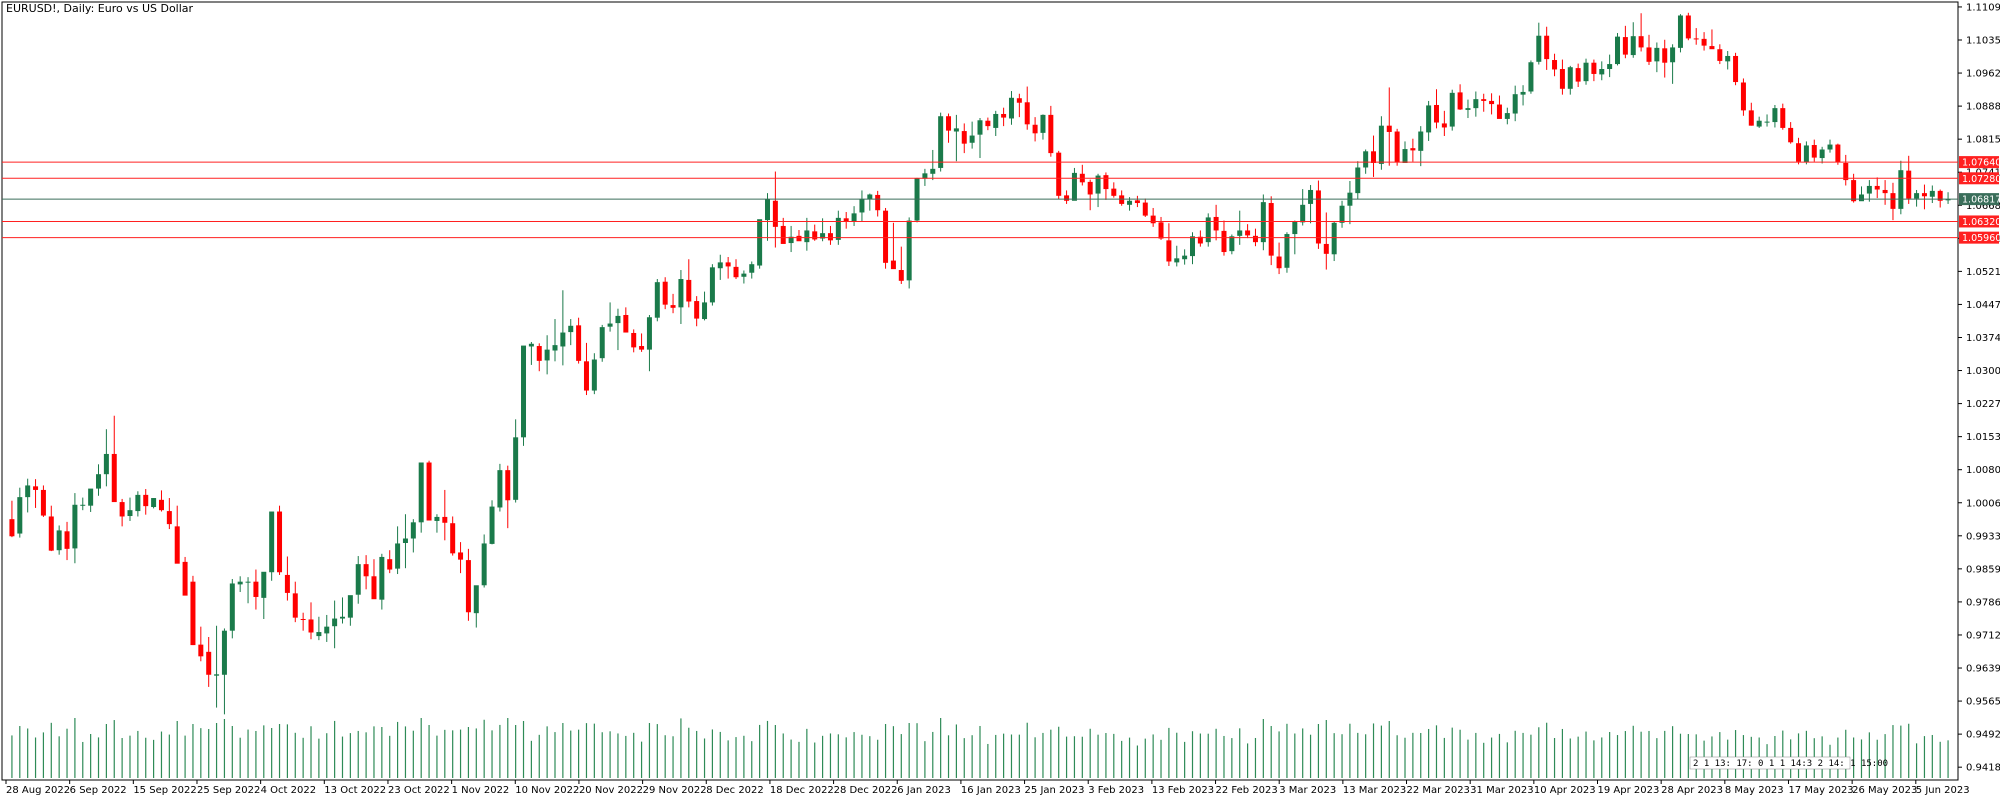 The height and width of the screenshot is (800, 2000). I want to click on y-tick-label: 1.02270, so click(1983, 404).